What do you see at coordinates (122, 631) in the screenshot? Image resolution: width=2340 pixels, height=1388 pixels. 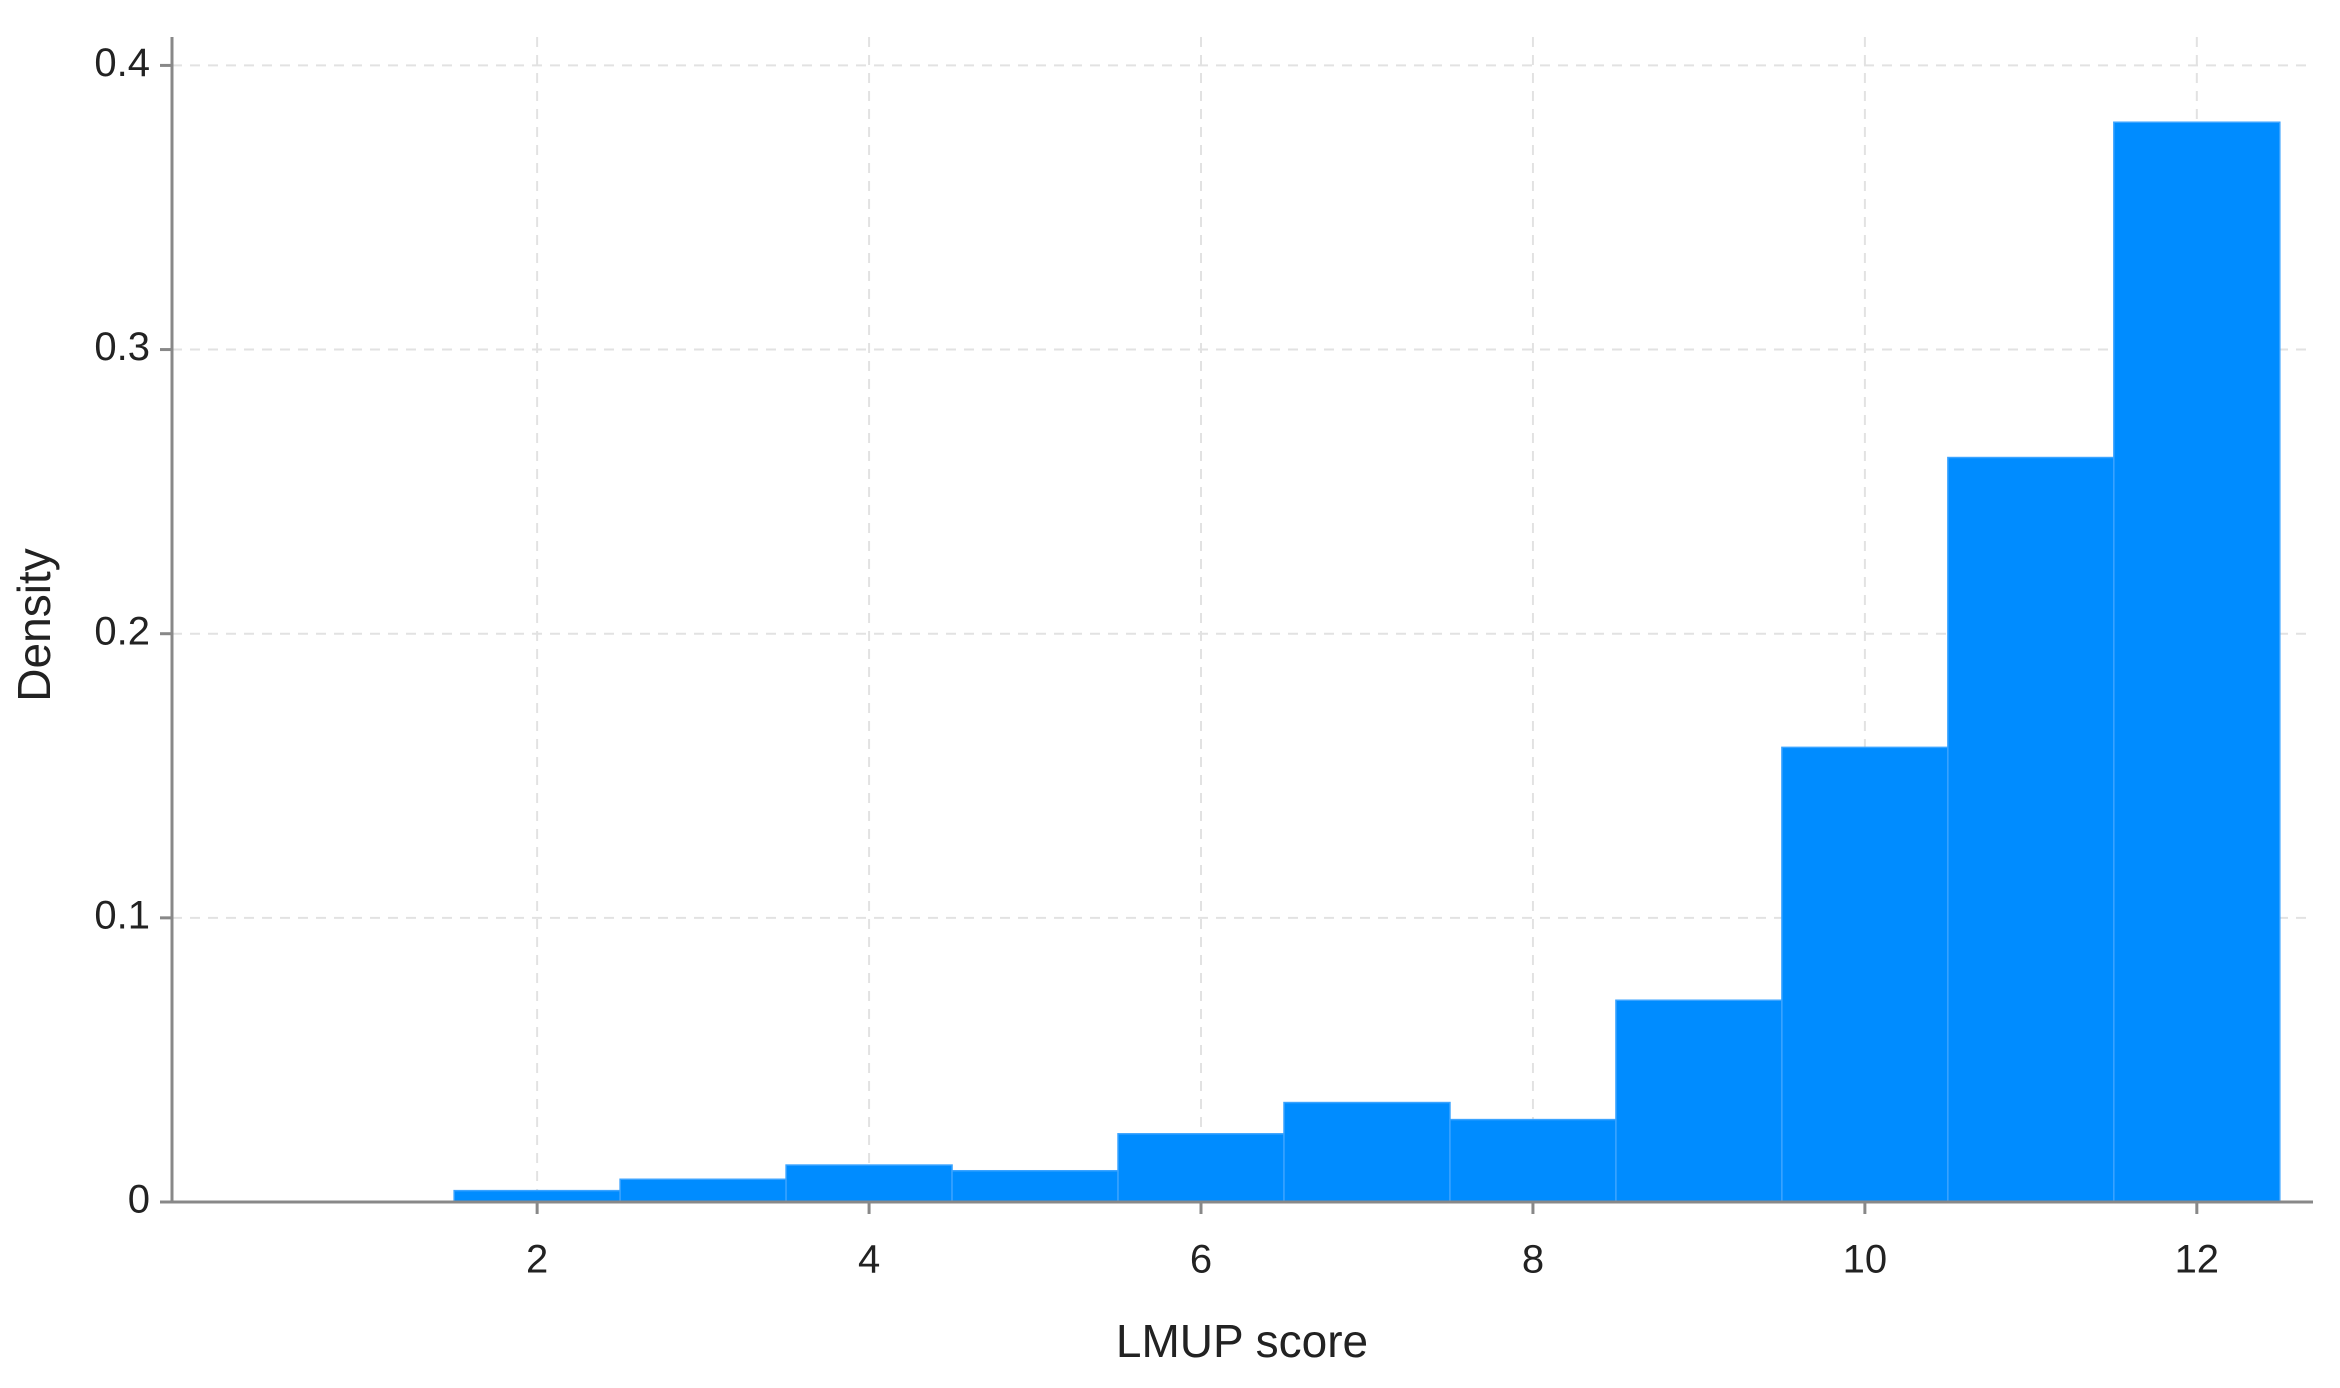 I see `y-tick-label: 0.2` at bounding box center [122, 631].